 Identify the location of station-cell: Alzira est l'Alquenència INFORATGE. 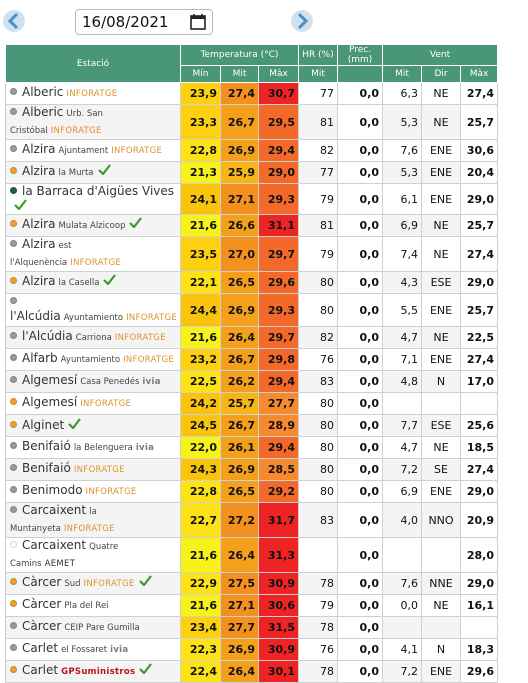
(93, 254).